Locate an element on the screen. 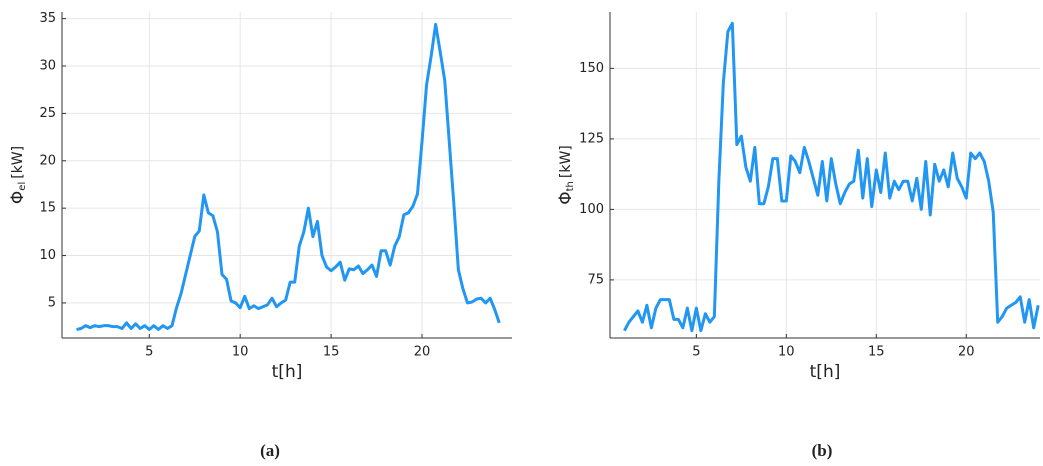 The image size is (1043, 466). y-axis-label: Φel [kW] is located at coordinates (18, 175).